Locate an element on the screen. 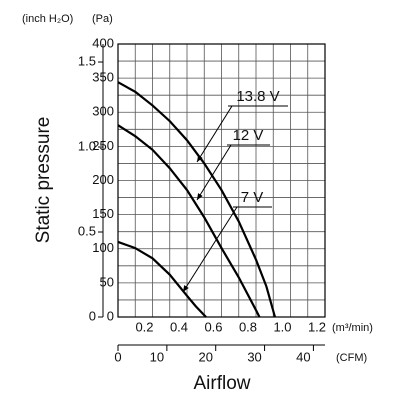 This screenshot has height=407, width=406. y2-tick-label: 0.5 is located at coordinates (87, 230).